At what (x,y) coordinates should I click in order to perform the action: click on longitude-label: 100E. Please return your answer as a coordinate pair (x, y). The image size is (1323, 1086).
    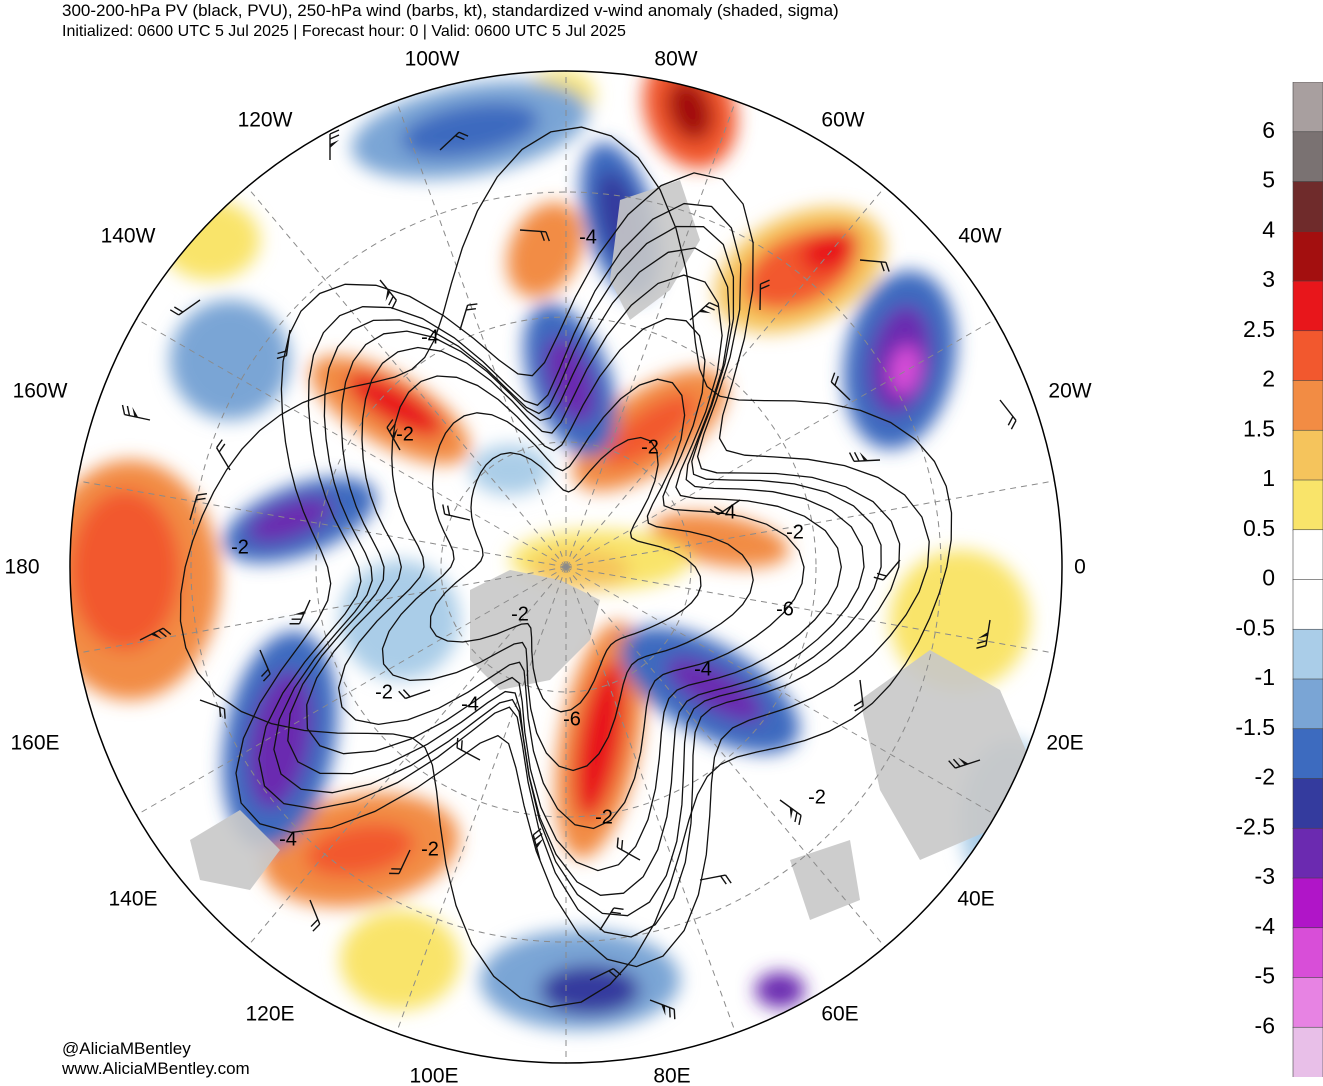
    Looking at the image, I should click on (433, 1075).